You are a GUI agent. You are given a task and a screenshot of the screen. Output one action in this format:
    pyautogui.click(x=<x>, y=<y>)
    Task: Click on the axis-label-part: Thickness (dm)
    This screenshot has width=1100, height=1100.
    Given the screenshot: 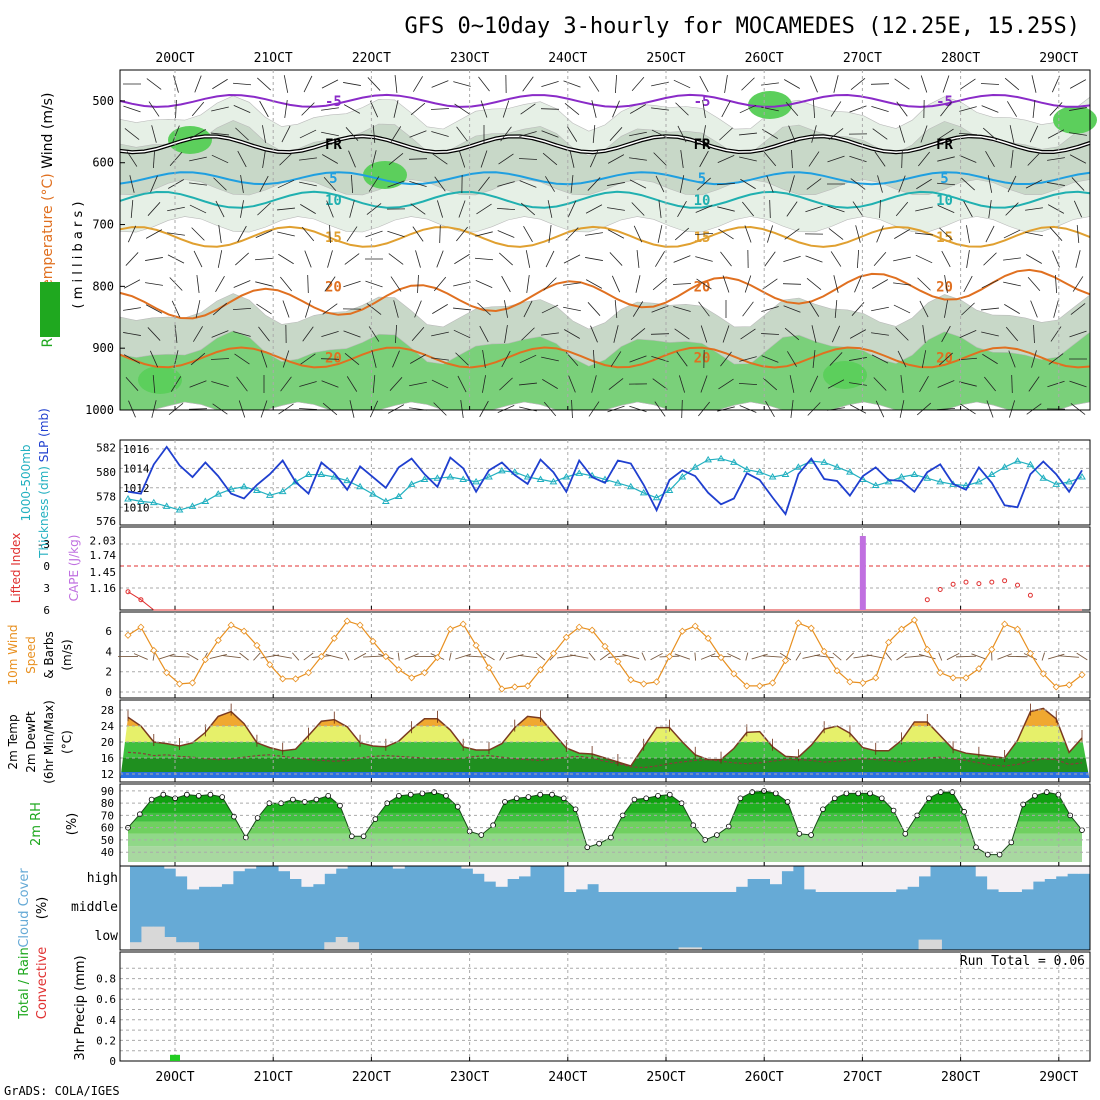 What is the action you would take?
    pyautogui.click(x=44, y=510)
    